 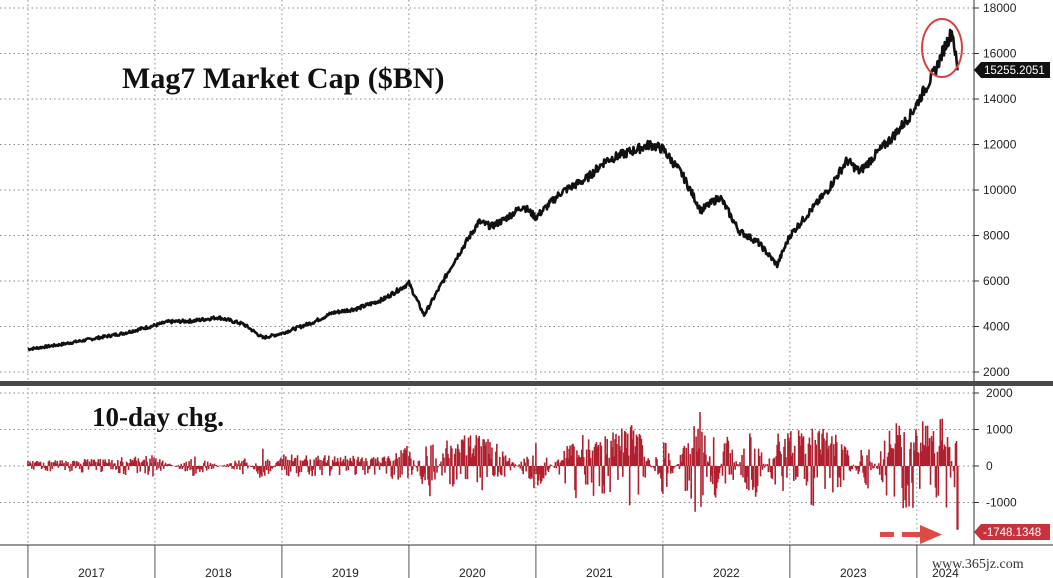 I want to click on x-year-label: 2022, so click(x=726, y=572).